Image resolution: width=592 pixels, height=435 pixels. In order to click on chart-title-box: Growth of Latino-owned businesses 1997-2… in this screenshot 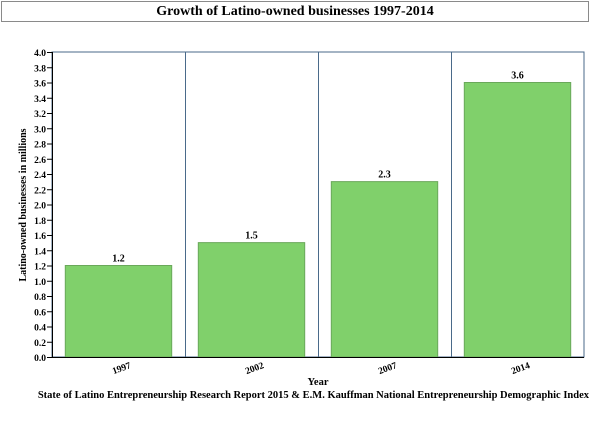, I will do `click(295, 11)`.